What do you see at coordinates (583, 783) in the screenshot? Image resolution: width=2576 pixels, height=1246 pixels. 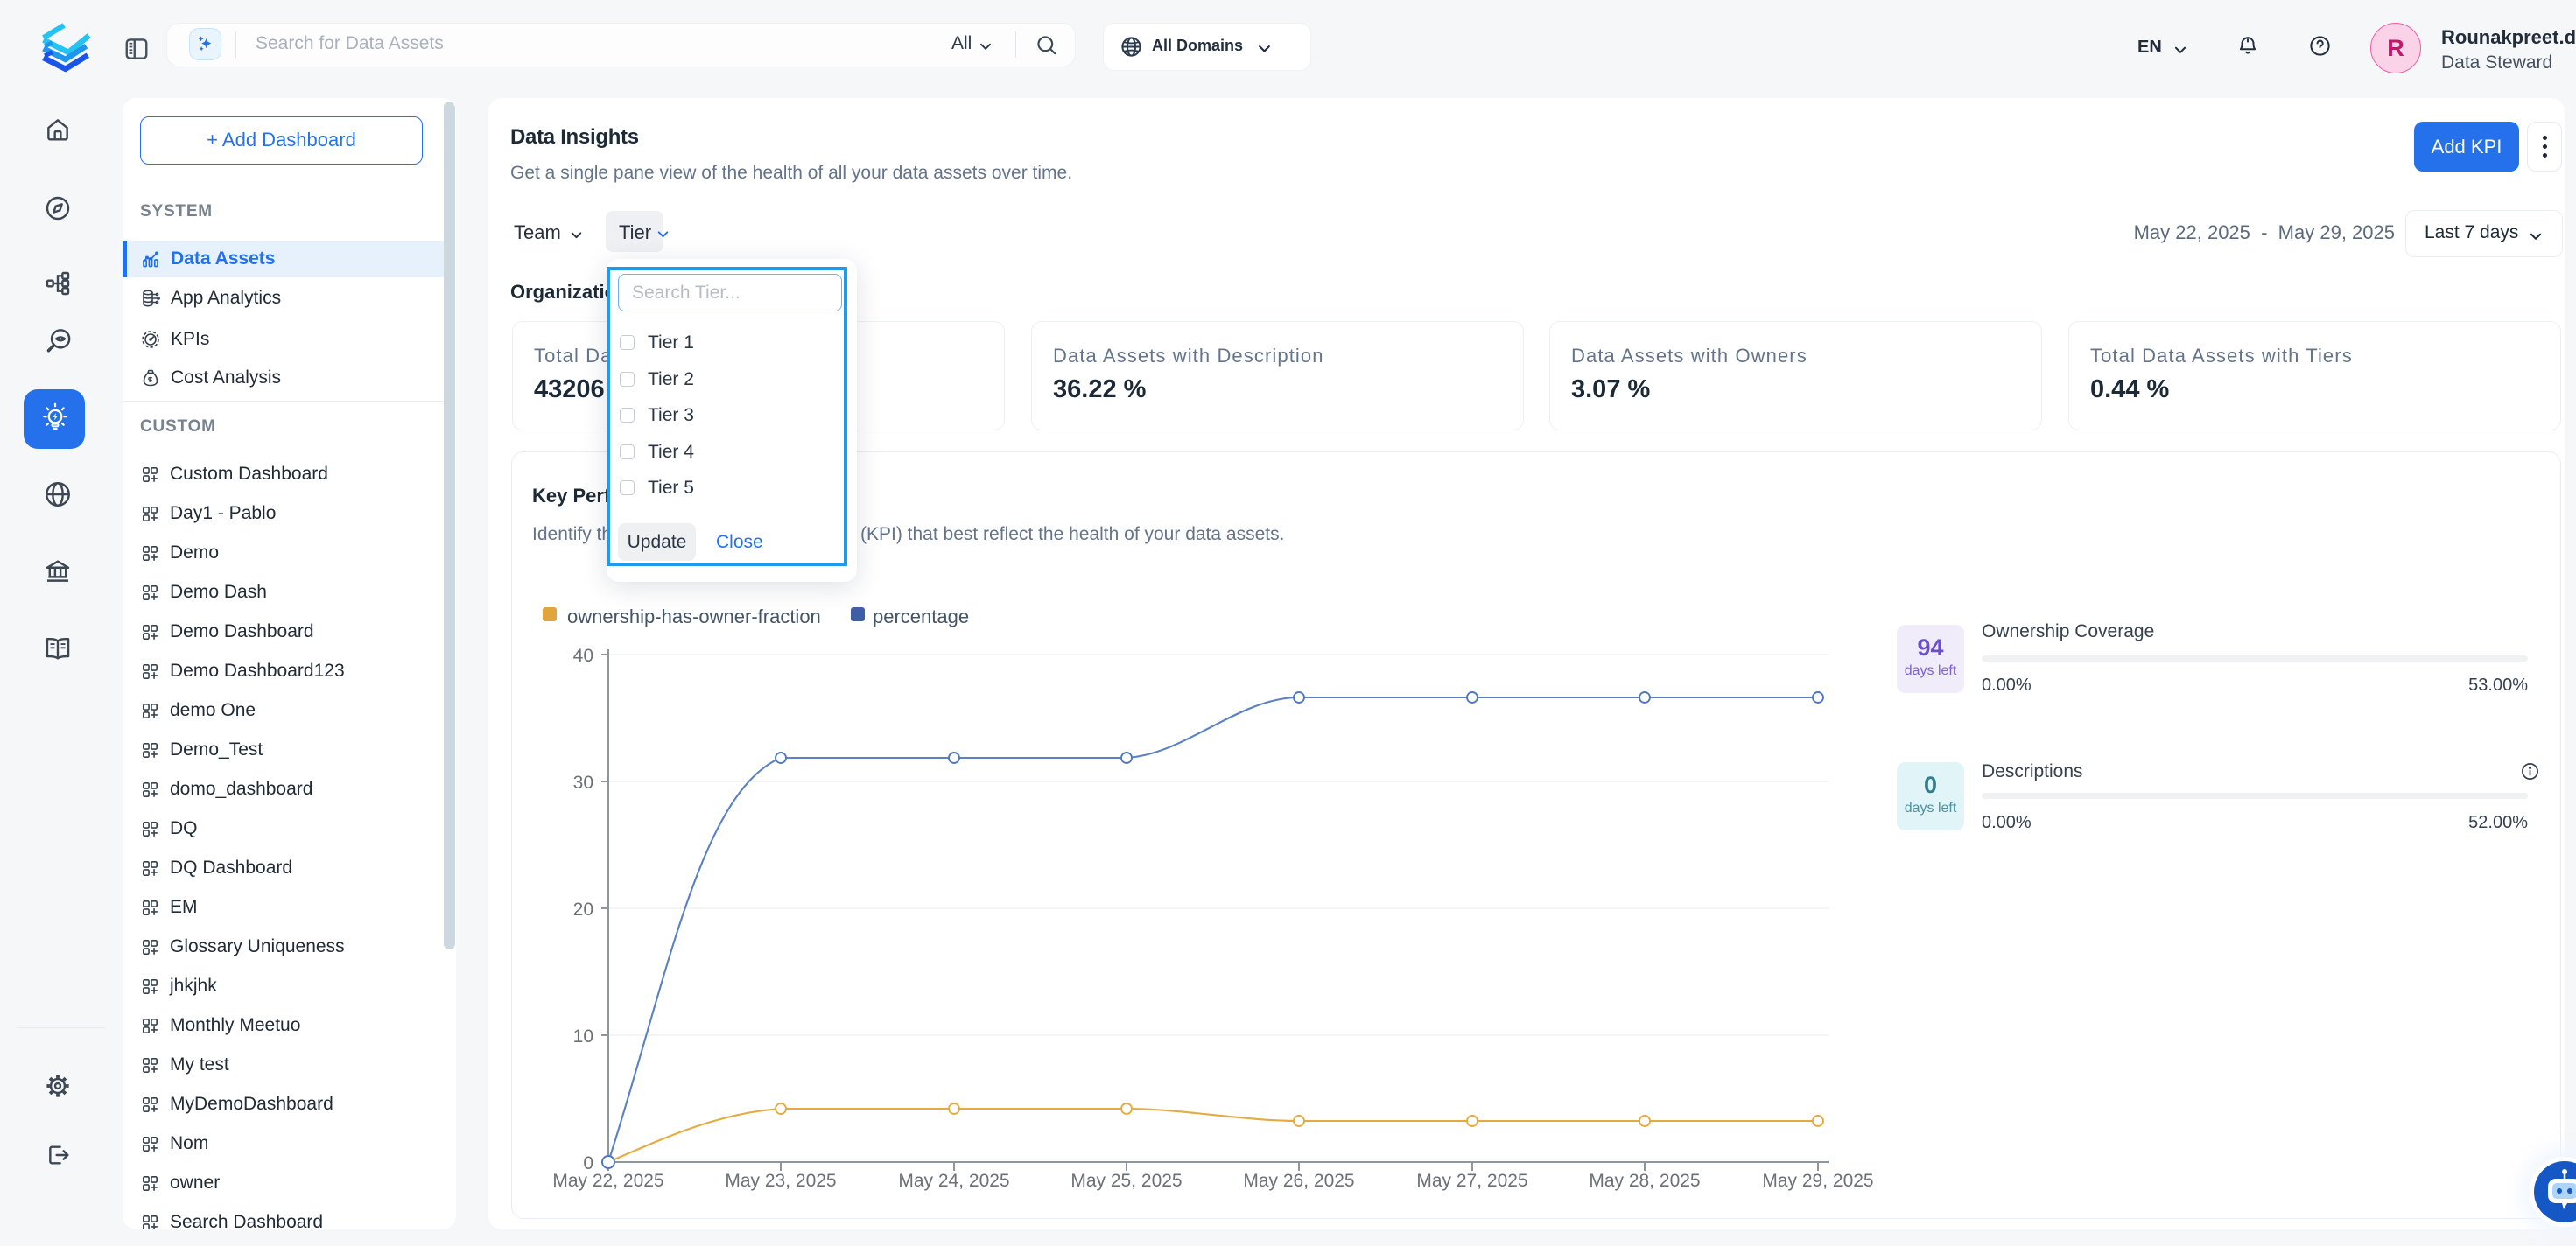 I see `svg-text: 30` at bounding box center [583, 783].